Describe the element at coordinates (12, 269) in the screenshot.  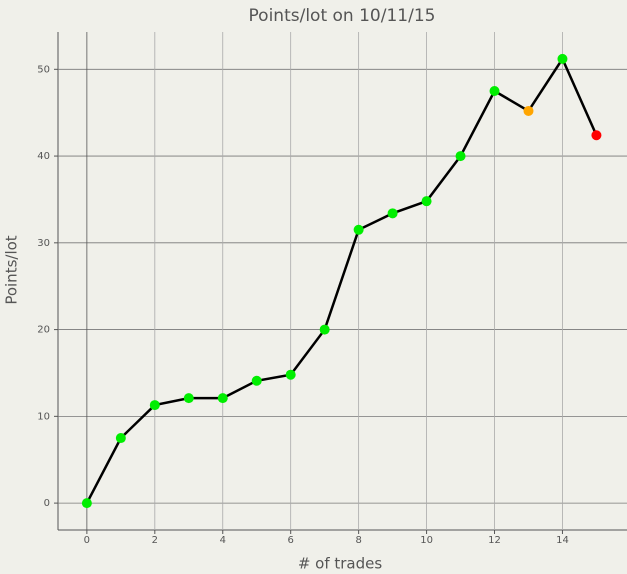
I see `y-axis-label: Points/lot` at that location.